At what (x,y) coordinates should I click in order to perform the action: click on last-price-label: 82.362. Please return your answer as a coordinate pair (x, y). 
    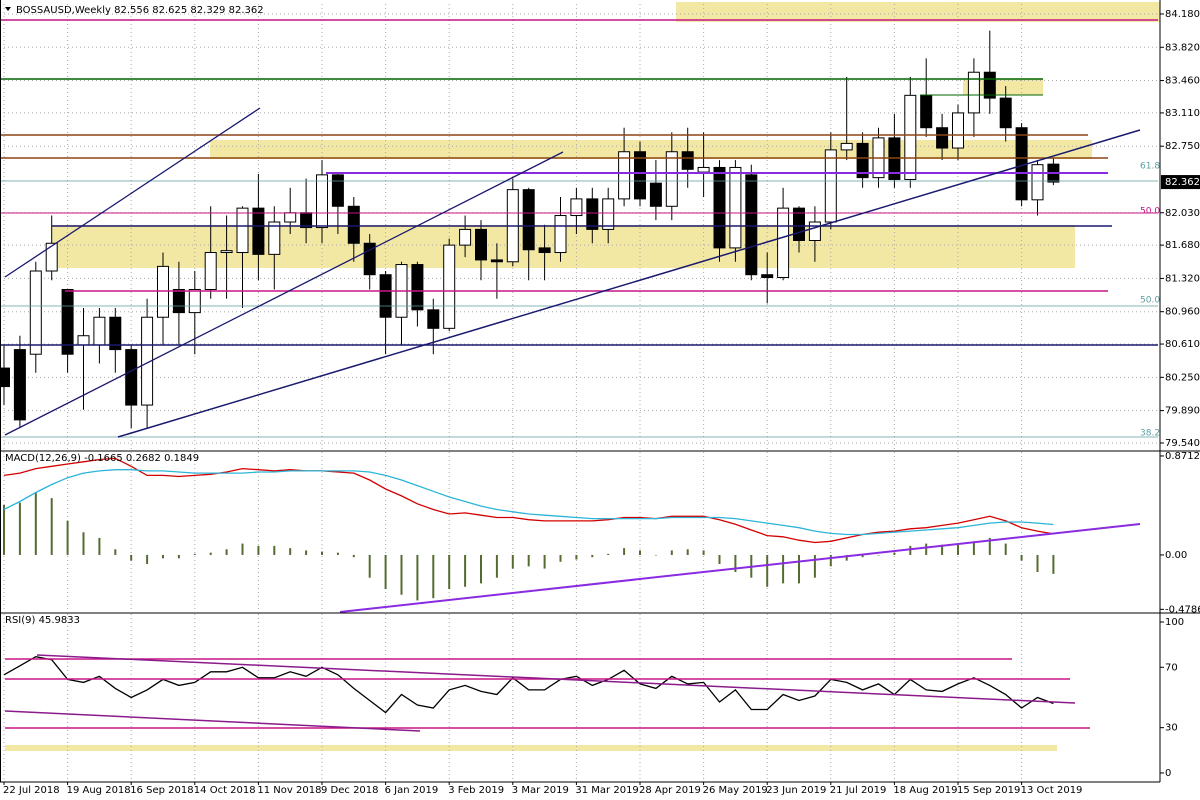
    Looking at the image, I should click on (1182, 182).